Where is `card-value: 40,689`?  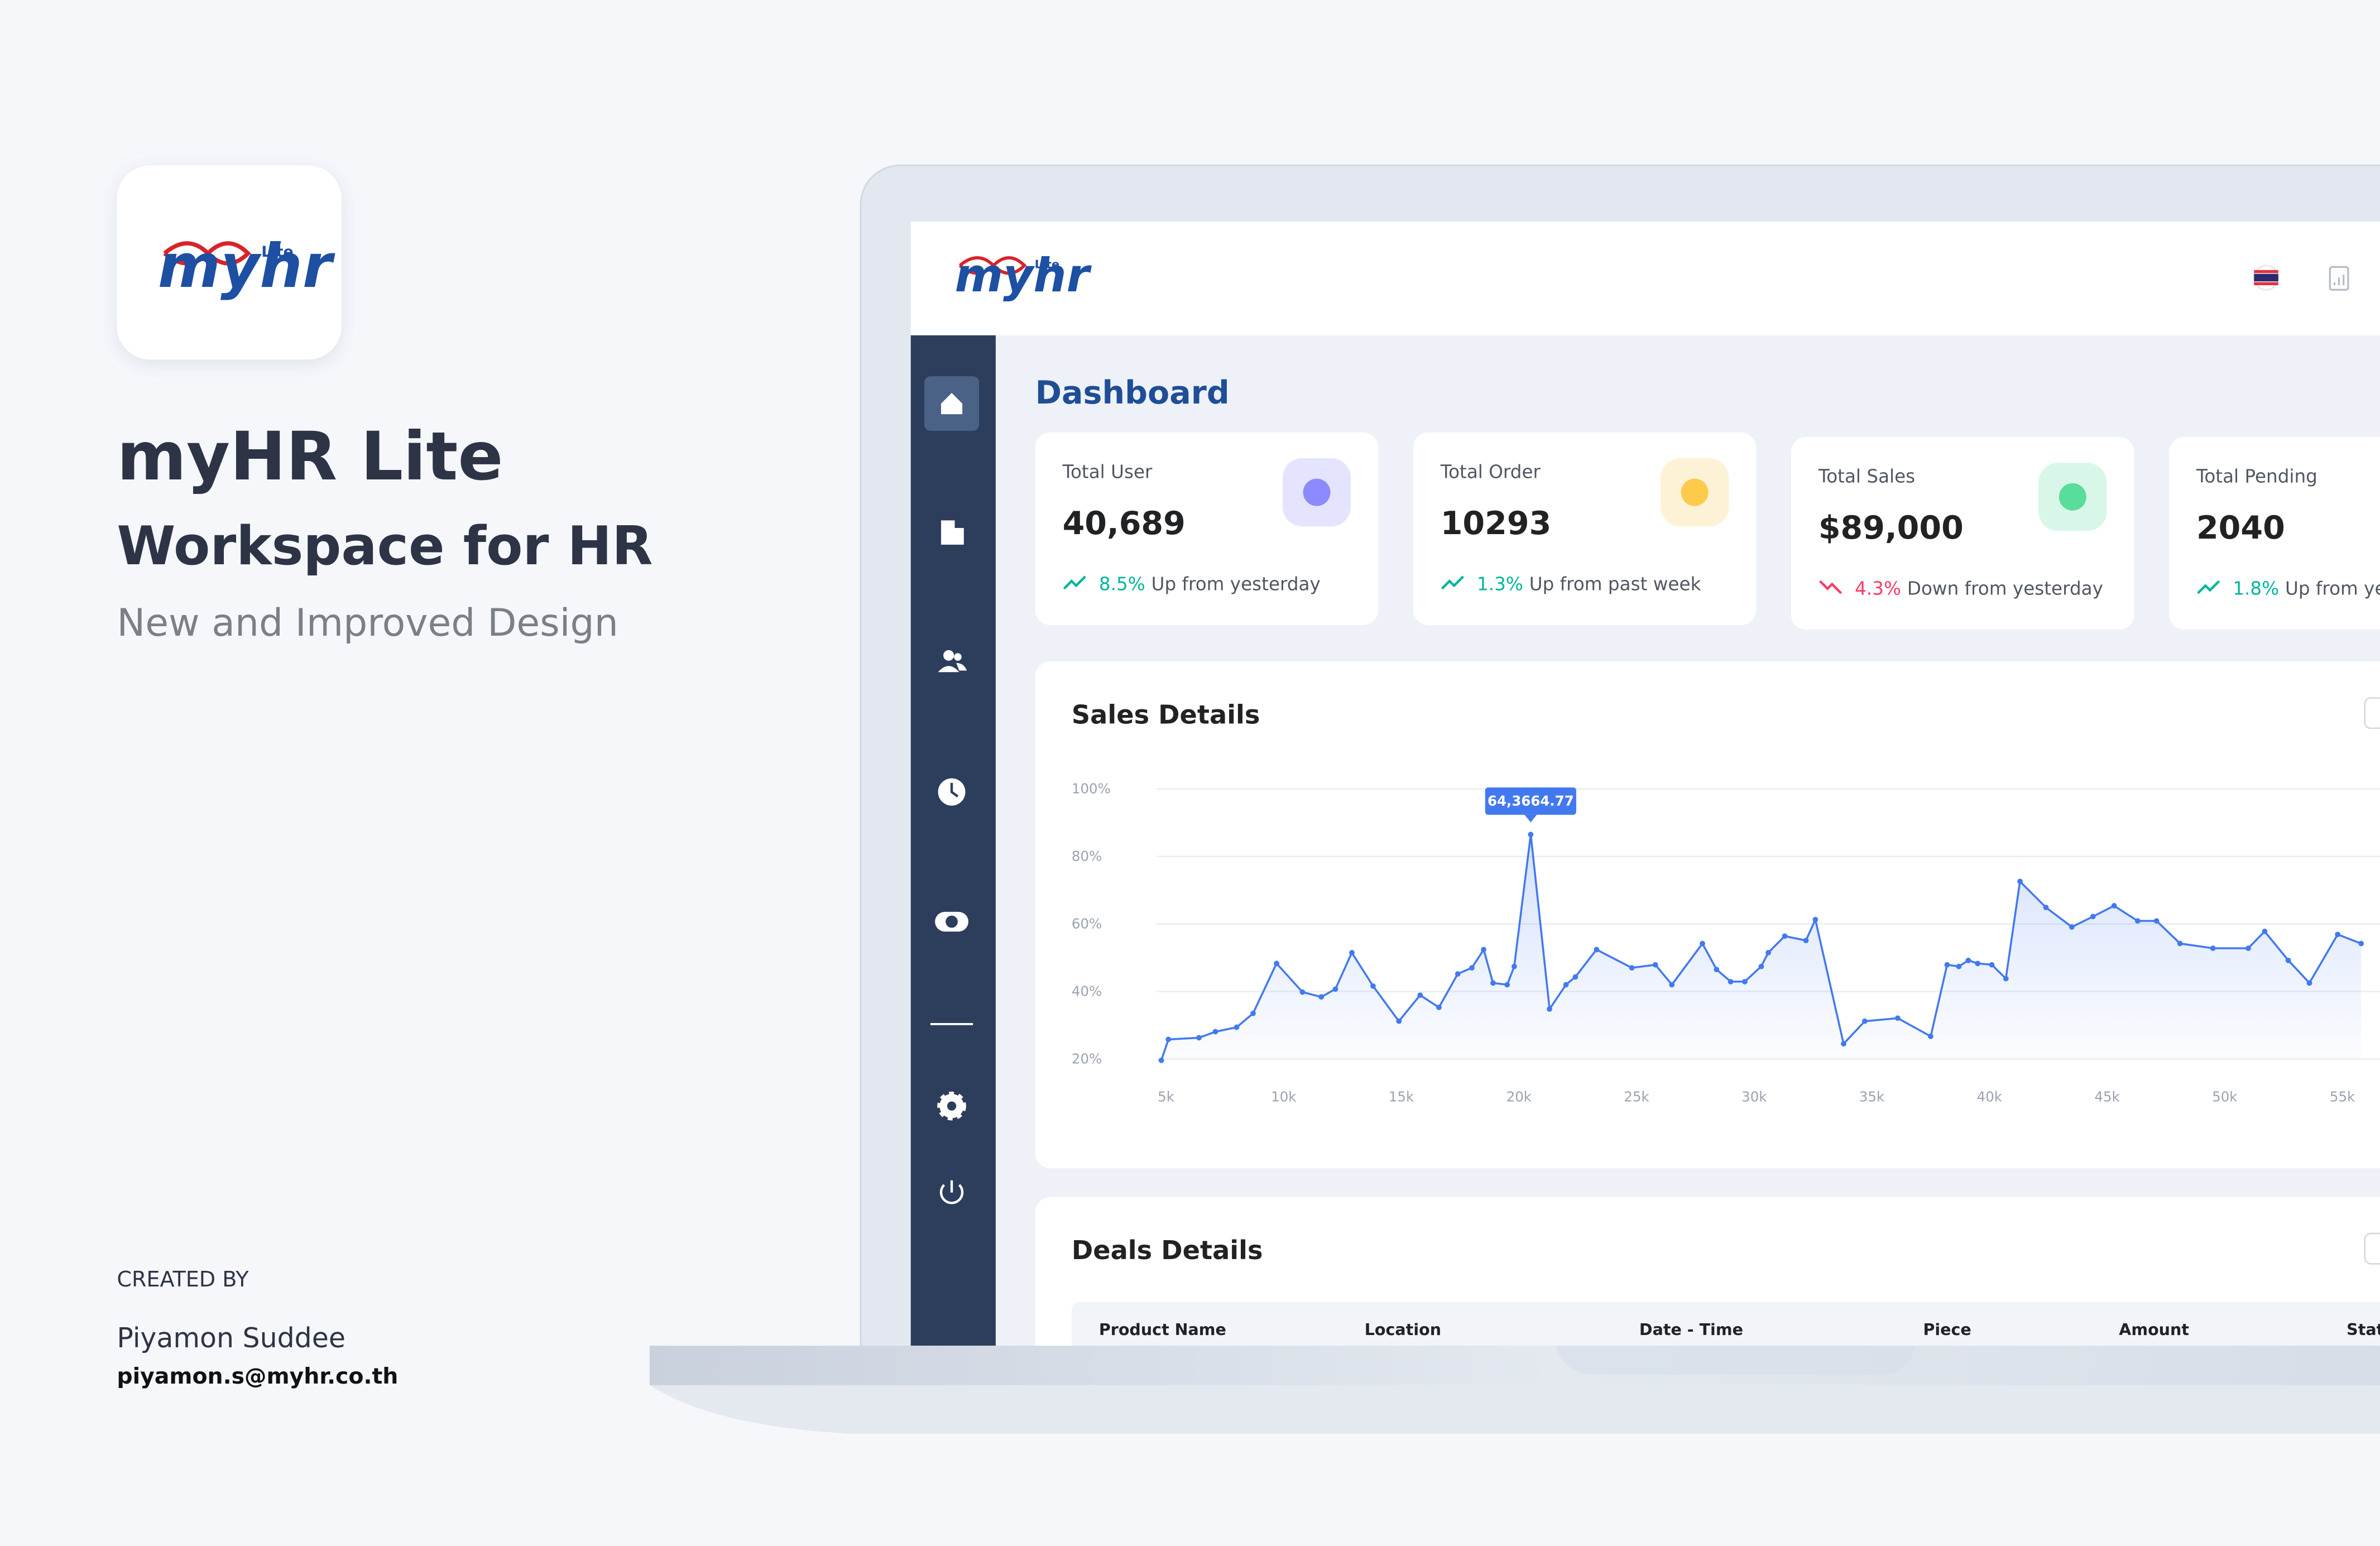
card-value: 40,689 is located at coordinates (1124, 523).